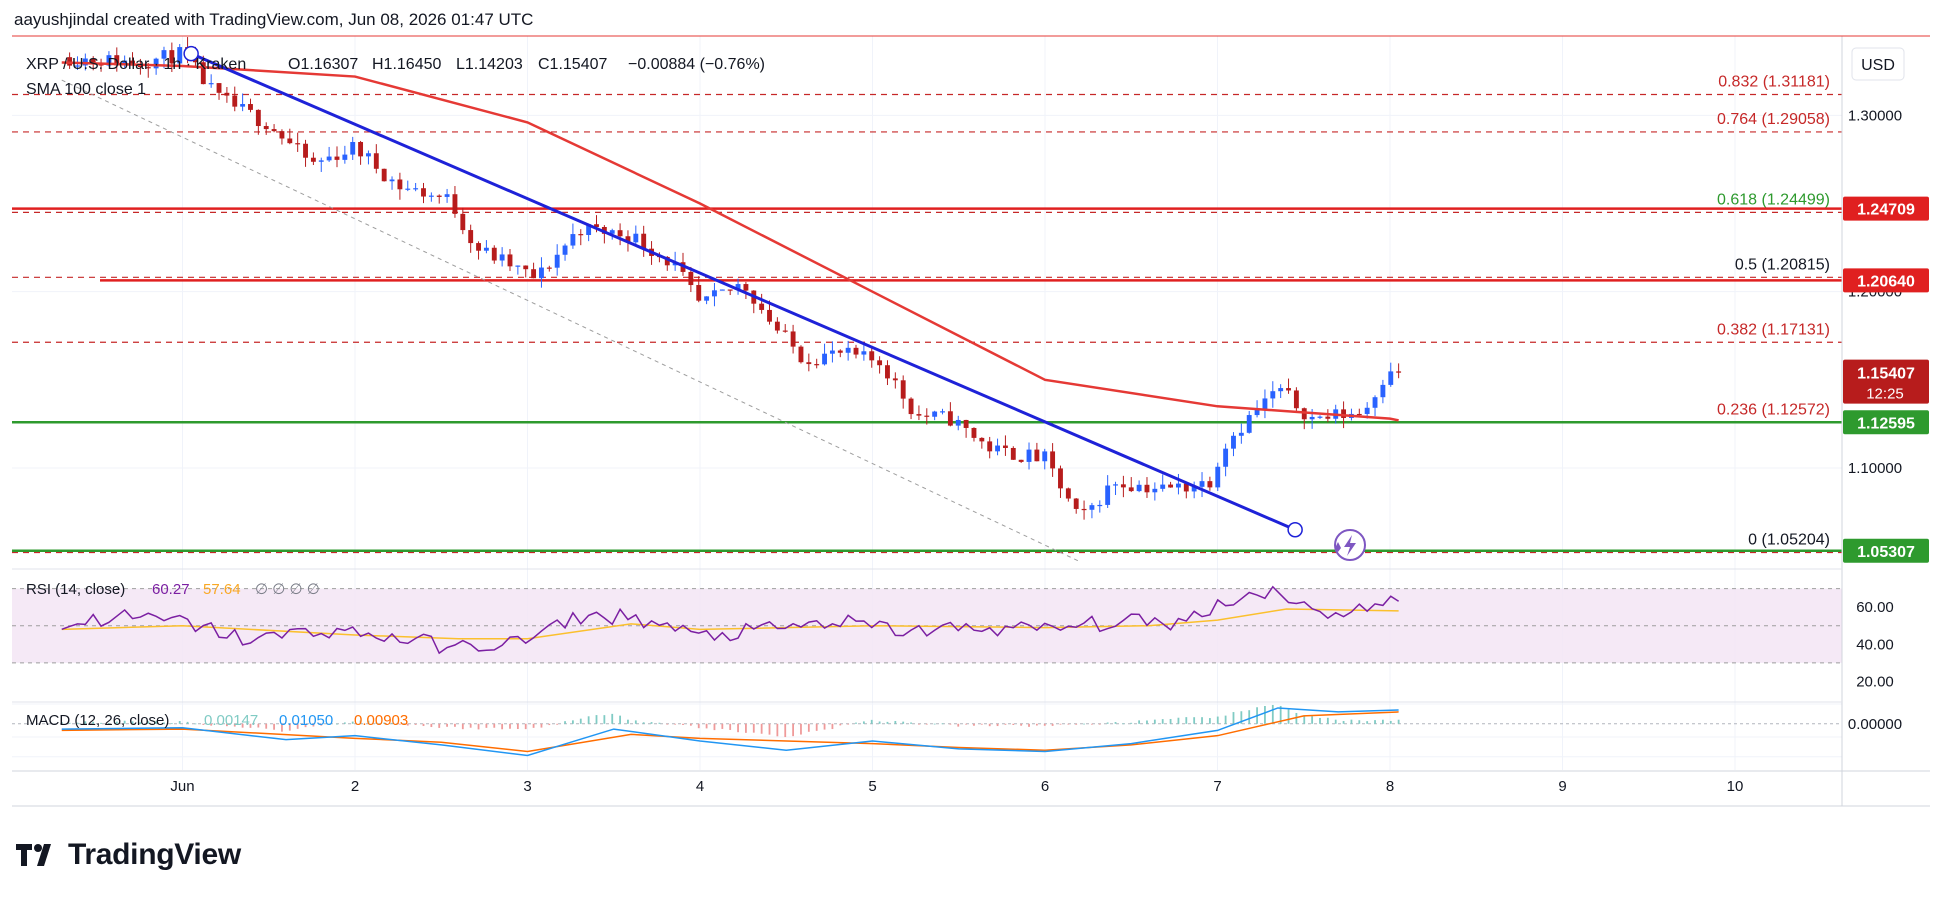  Describe the element at coordinates (730, 620) in the screenshot. I see `rsi-line` at that location.